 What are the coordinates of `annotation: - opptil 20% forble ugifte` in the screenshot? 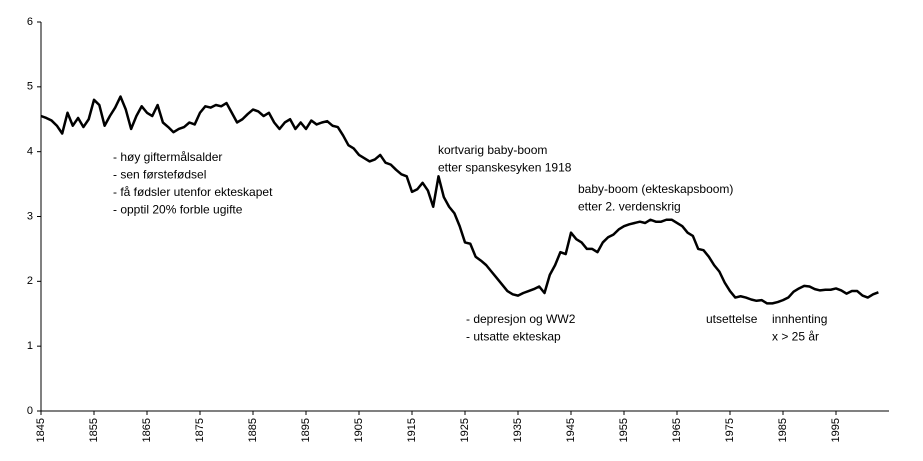 It's located at (178, 210).